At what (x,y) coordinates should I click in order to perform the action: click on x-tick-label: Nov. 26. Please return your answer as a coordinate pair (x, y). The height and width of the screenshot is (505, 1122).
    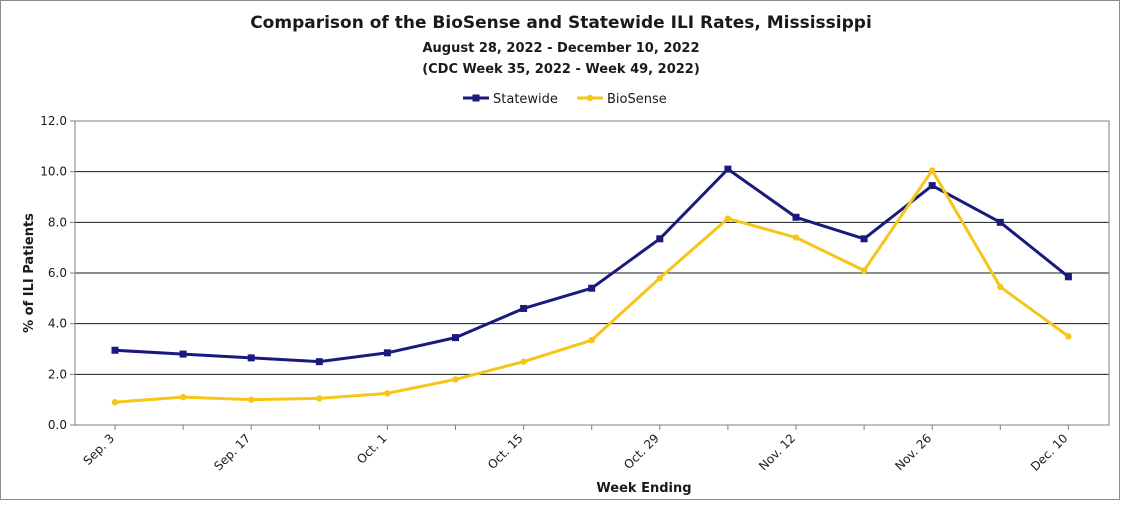
    Looking at the image, I should click on (913, 452).